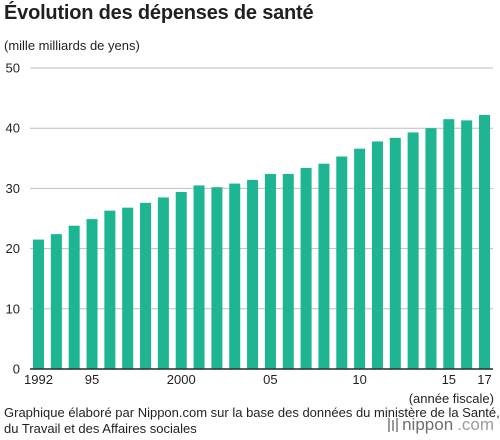 The height and width of the screenshot is (440, 500). I want to click on y-tick-label: 40, so click(13, 128).